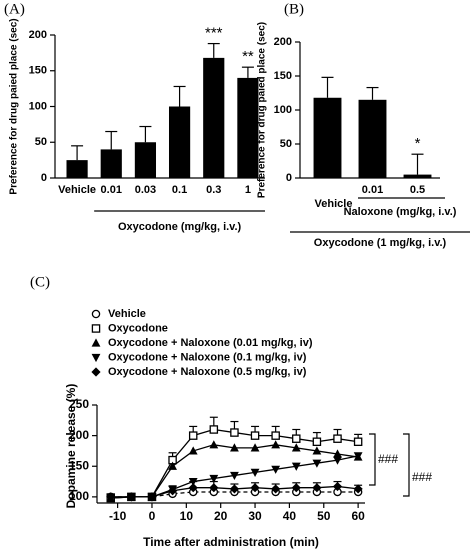 This screenshot has height=550, width=474. I want to click on x-tick-label: 60, so click(358, 516).